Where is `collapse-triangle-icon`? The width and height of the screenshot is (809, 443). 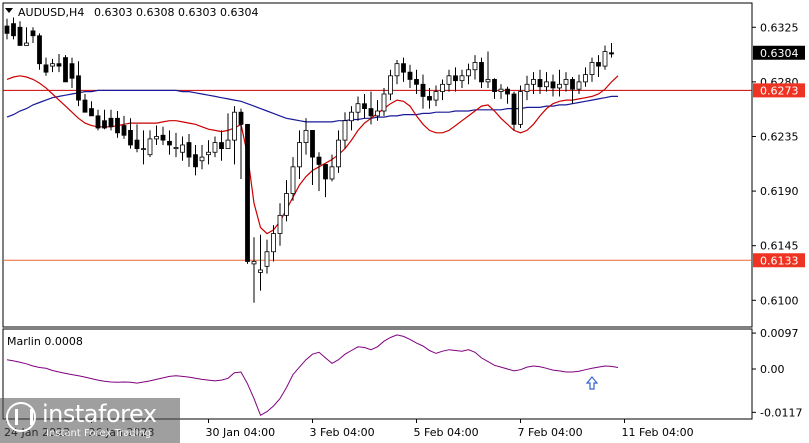
collapse-triangle-icon is located at coordinates (9, 10).